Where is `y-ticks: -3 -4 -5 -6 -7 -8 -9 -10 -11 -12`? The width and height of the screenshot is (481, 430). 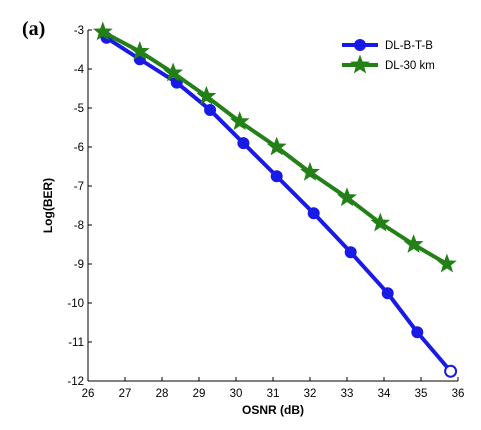 y-ticks: -3 -4 -5 -6 -7 -8 -9 -10 -11 -12 is located at coordinates (79, 206).